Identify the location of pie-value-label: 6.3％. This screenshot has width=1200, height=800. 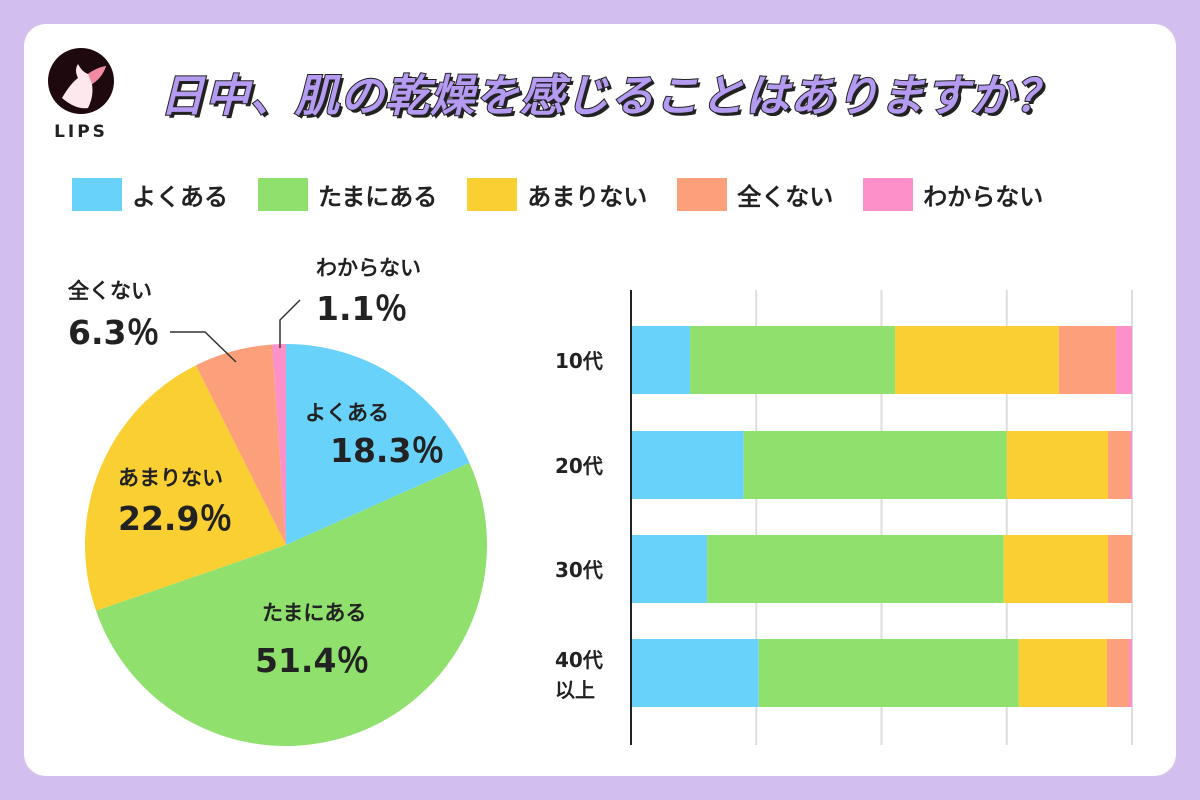
(113, 332).